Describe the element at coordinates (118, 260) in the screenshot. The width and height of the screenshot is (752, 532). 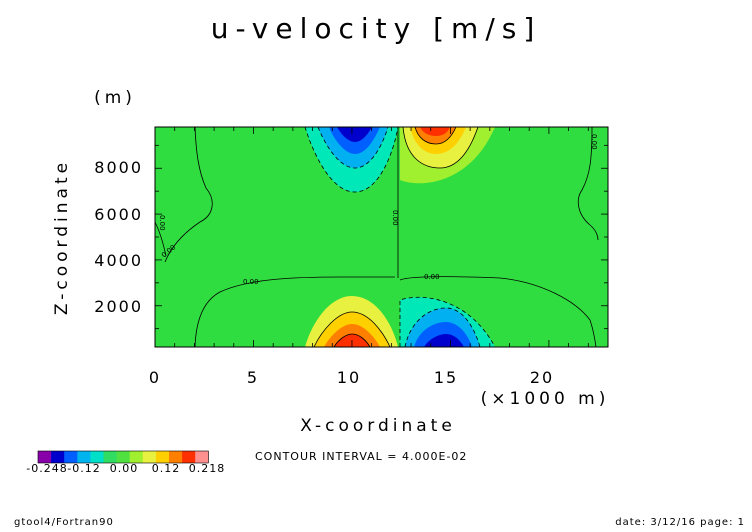
I see `y-tick-label: 4000` at that location.